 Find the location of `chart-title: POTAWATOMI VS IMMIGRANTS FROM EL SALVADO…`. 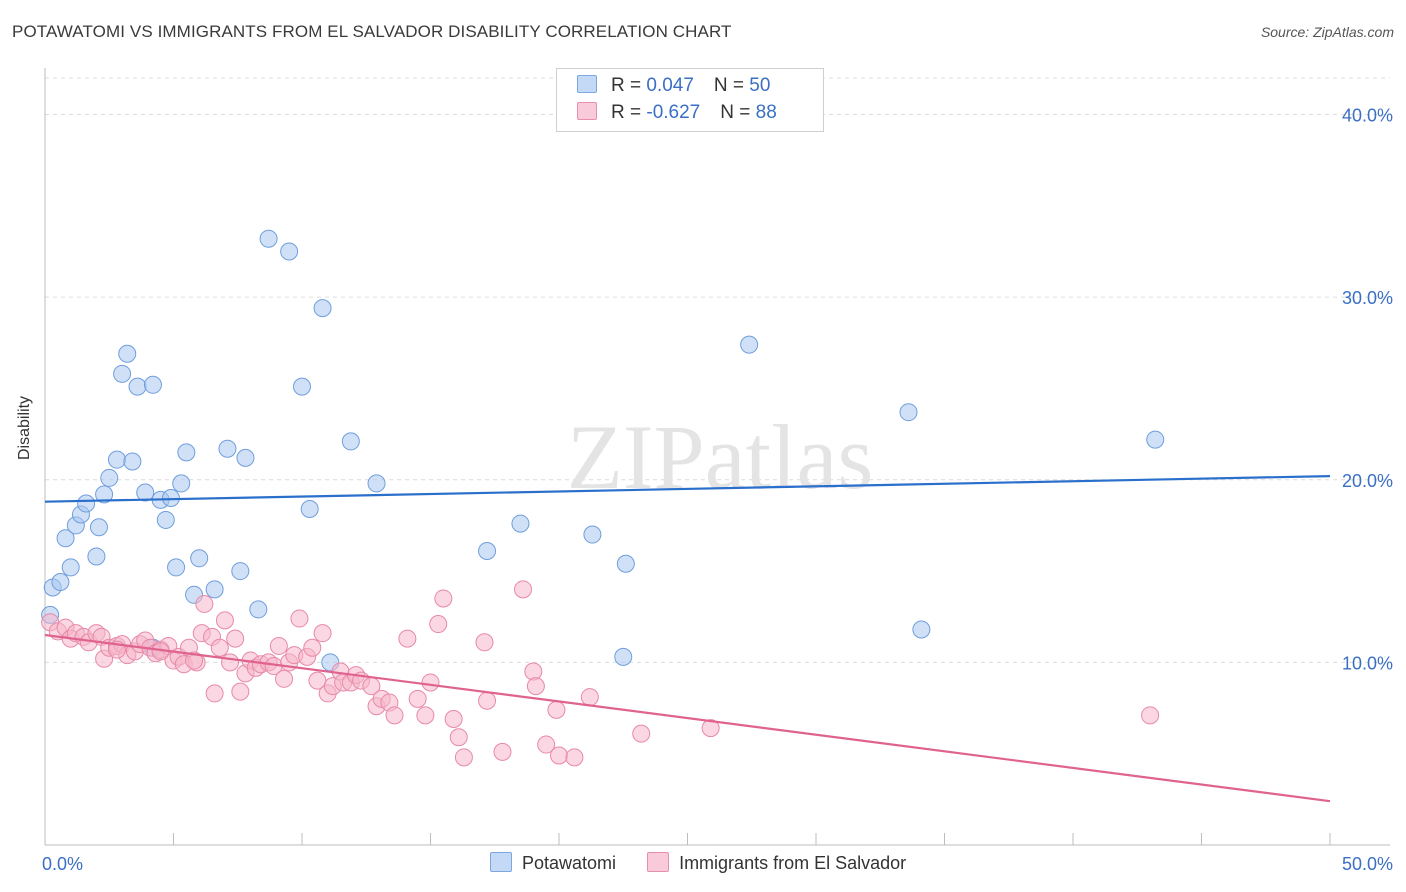

chart-title: POTAWATOMI VS IMMIGRANTS FROM EL SALVADO… is located at coordinates (372, 31).